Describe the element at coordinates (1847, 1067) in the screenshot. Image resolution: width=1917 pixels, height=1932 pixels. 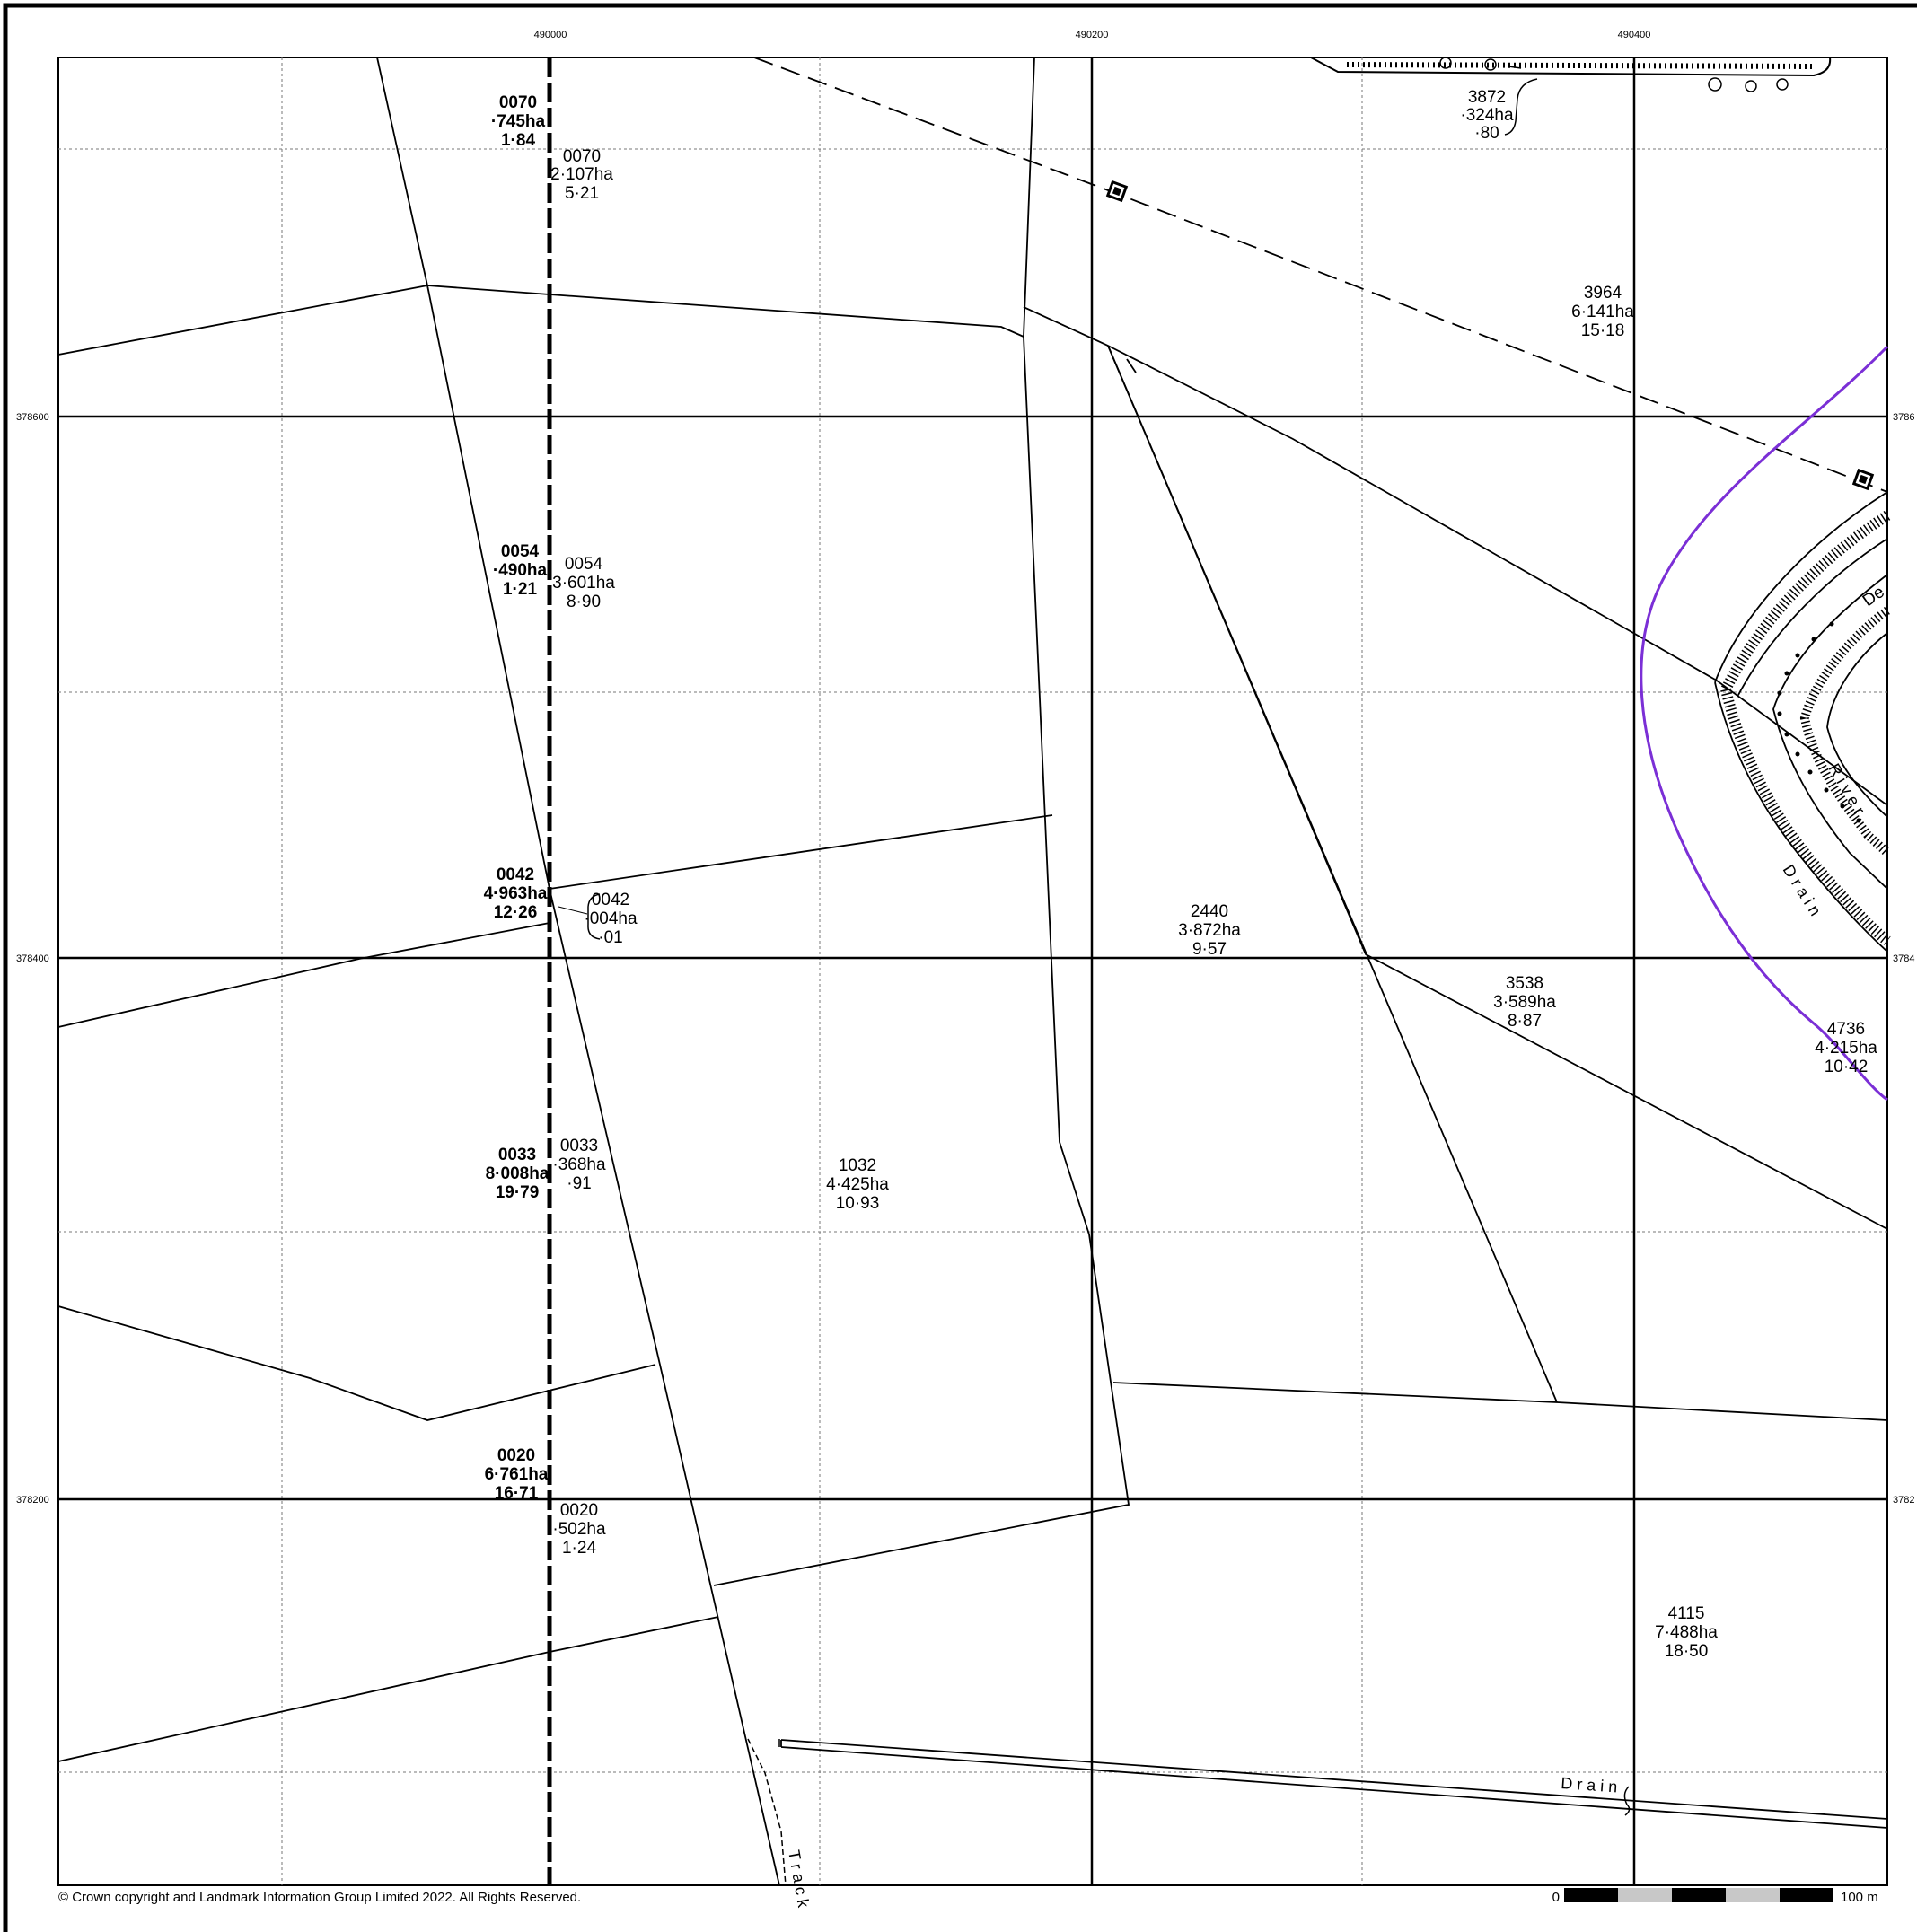
I see `parcel-acres: 10·42` at that location.